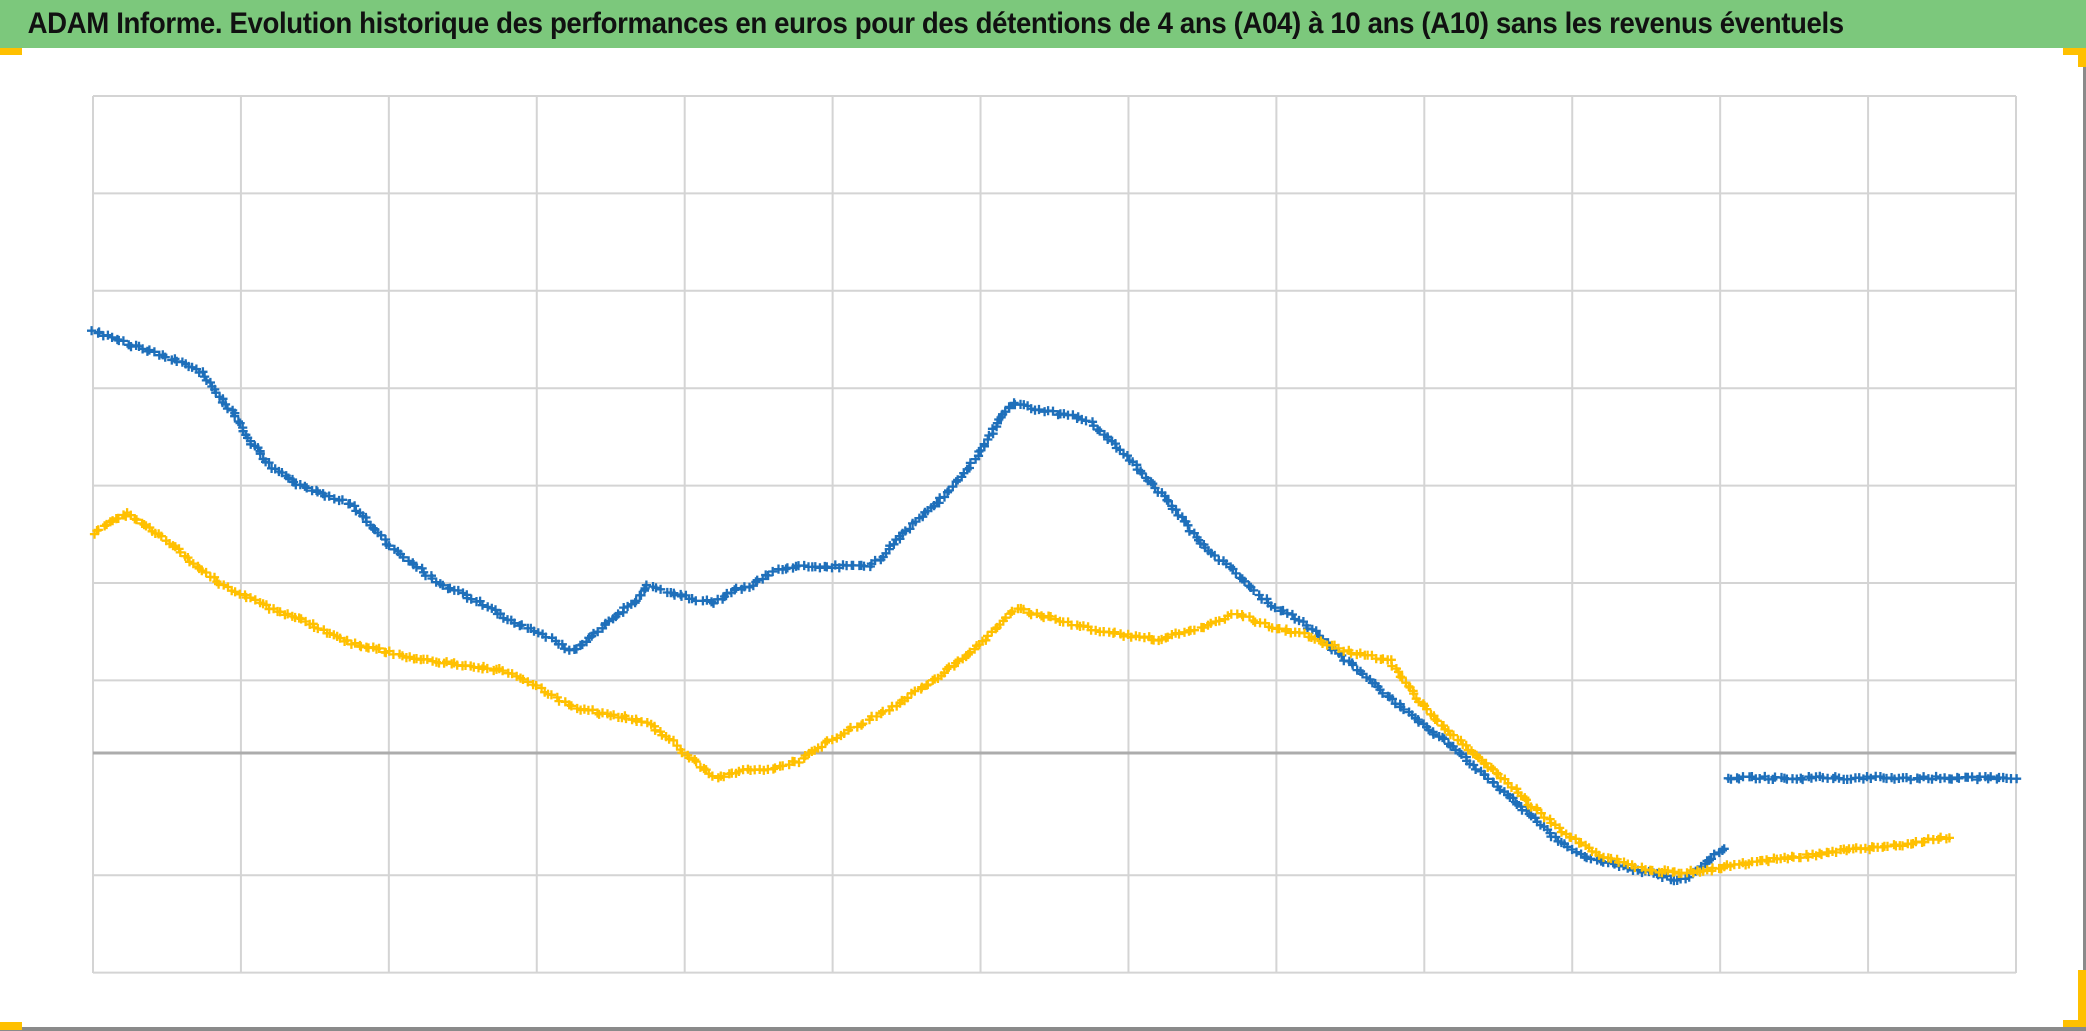 Image resolution: width=2086 pixels, height=1031 pixels. I want to click on corner-accent-top-right-horizontal, so click(2074, 51).